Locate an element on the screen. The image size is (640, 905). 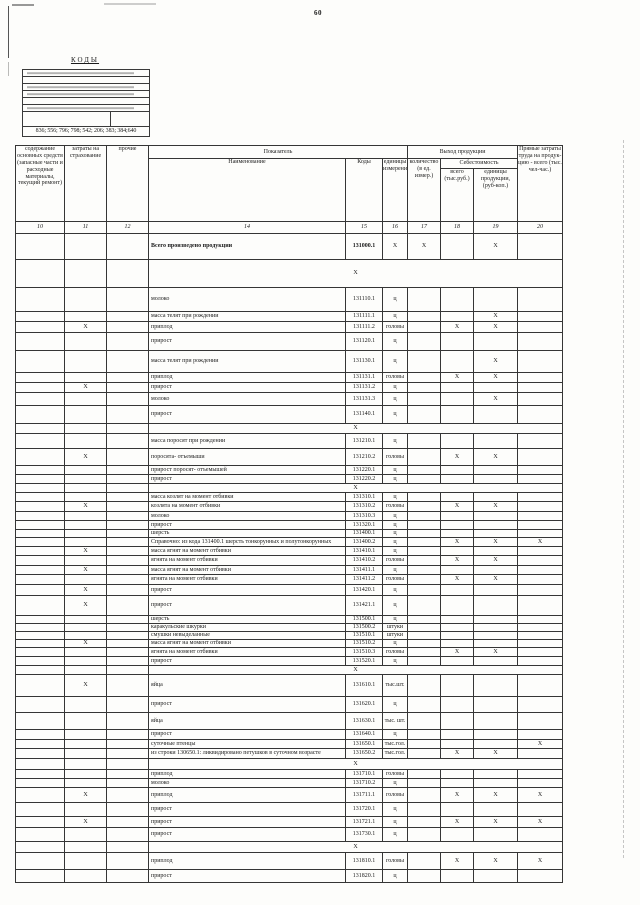
cell-code: 131400.2 is located at coordinates (364, 542).